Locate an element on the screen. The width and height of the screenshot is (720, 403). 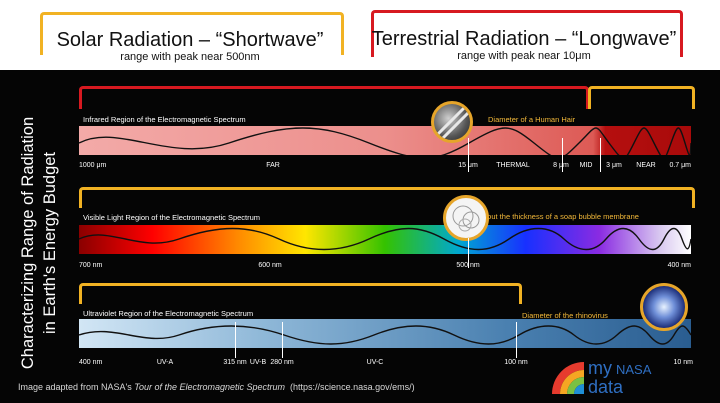
tick-label-uvb: UV-B is located at coordinates (258, 362).